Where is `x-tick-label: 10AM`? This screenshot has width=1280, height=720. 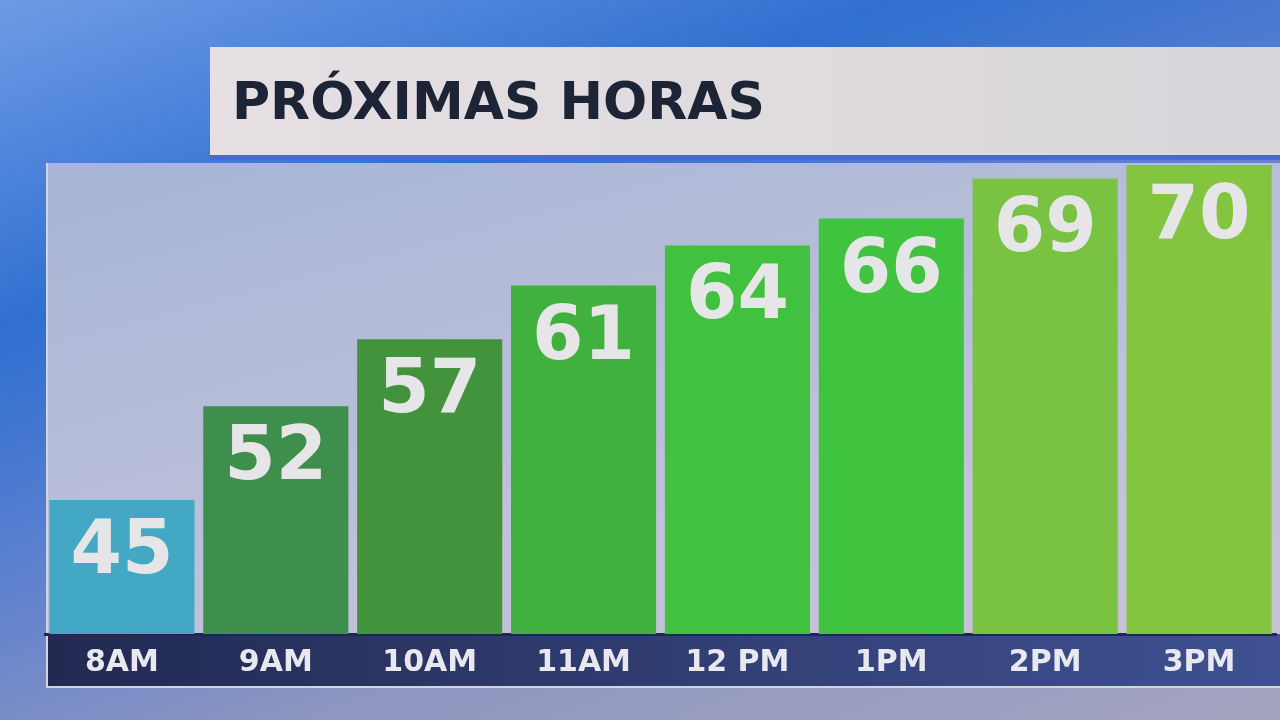
x-tick-label: 10AM is located at coordinates (430, 660).